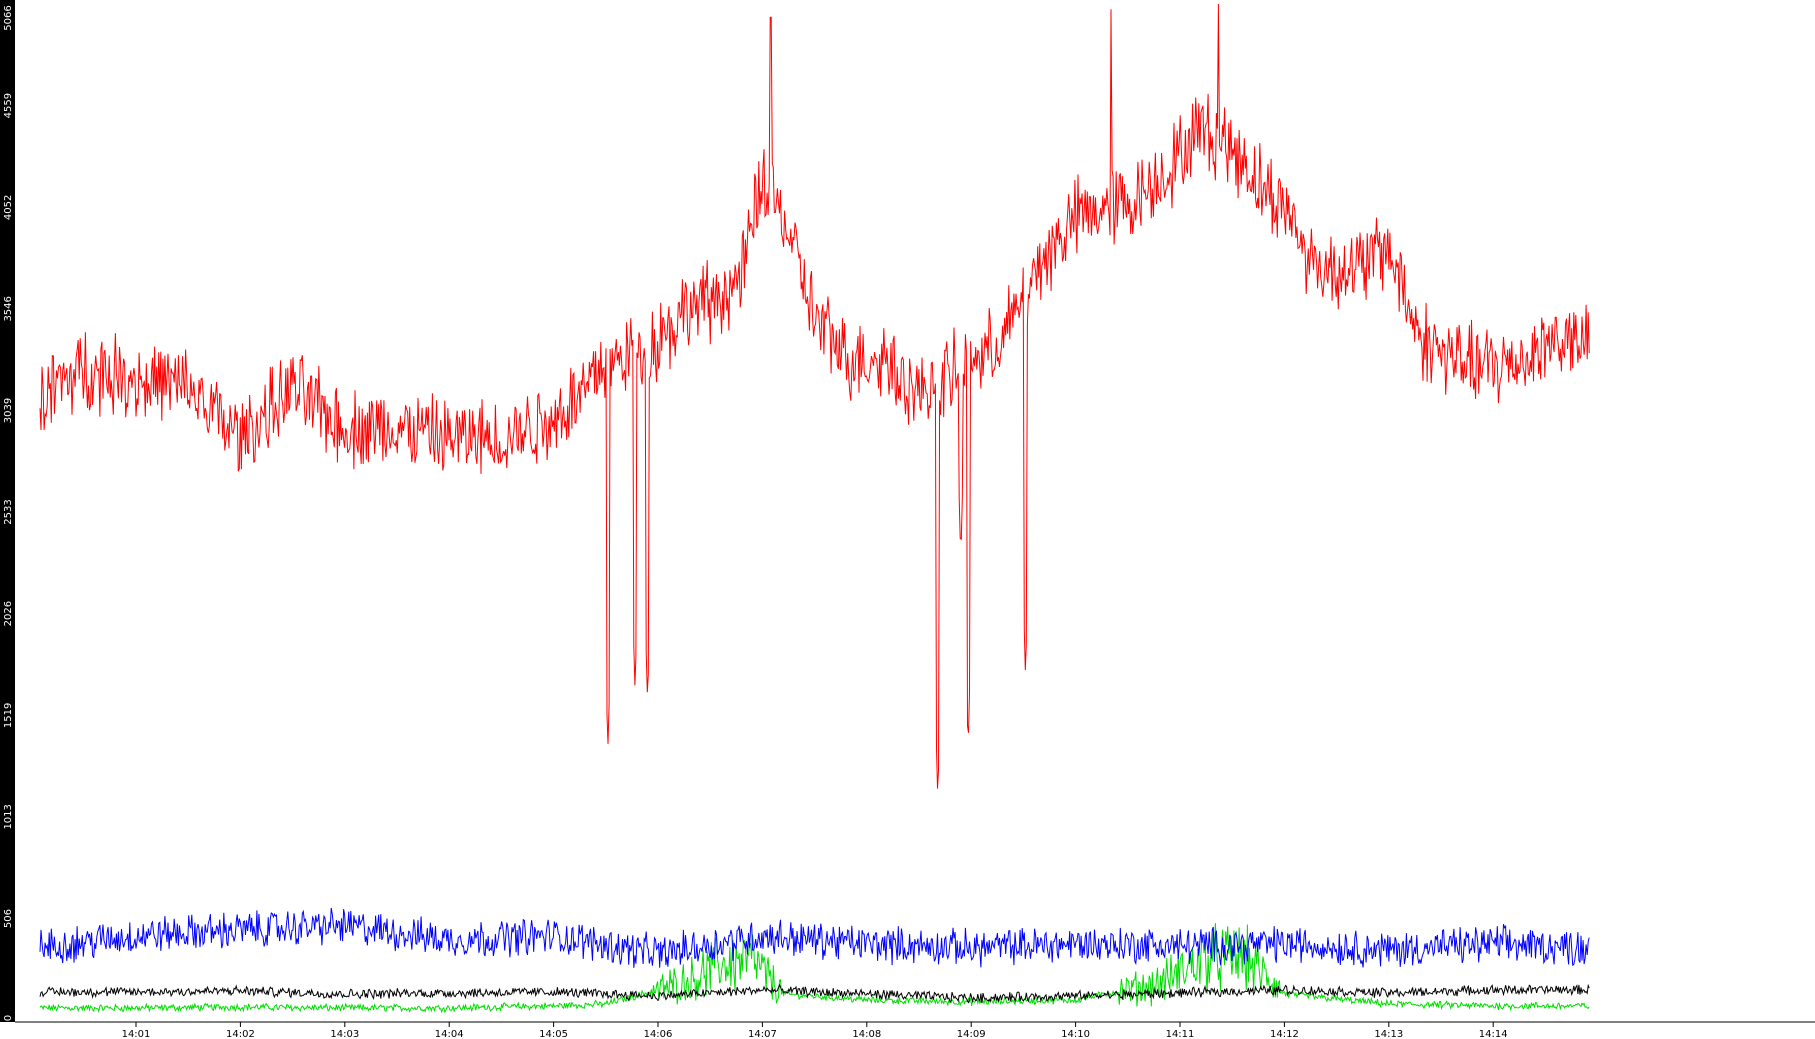 The image size is (1815, 1039). I want to click on x-tick-label: 14:13, so click(1388, 1034).